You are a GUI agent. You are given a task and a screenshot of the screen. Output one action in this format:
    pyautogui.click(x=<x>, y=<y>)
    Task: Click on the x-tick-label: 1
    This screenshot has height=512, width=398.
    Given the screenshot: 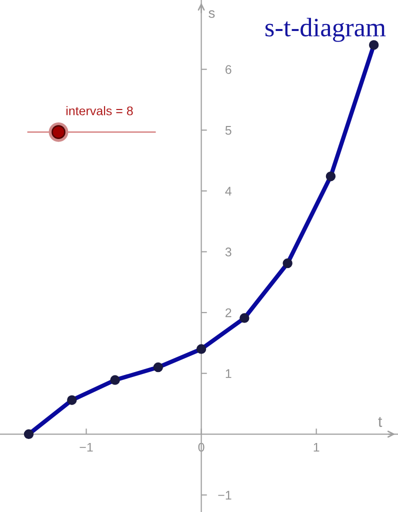 What is the action you would take?
    pyautogui.click(x=317, y=447)
    